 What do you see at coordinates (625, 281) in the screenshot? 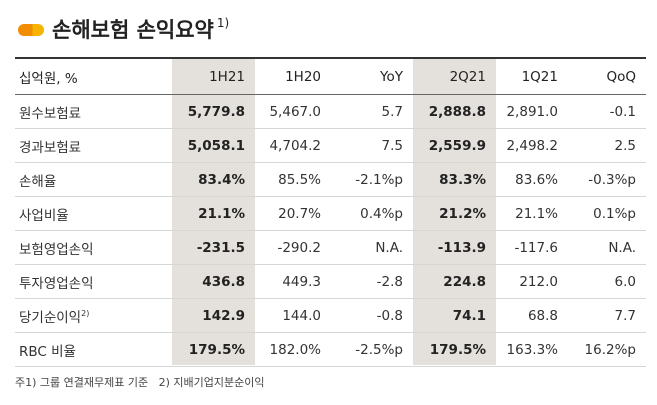
I see `cell: 6.0` at bounding box center [625, 281].